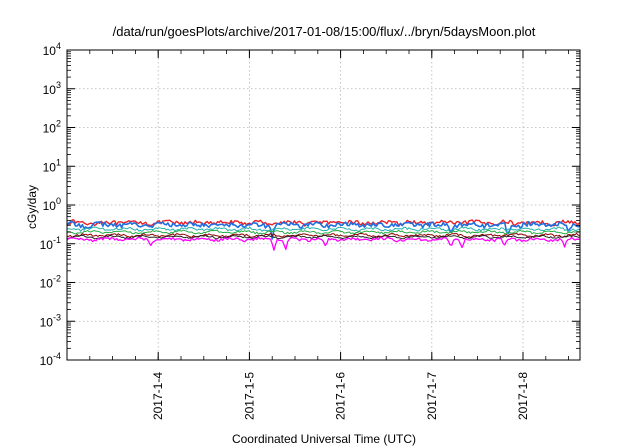 The image size is (640, 448). I want to click on y-tick-label: 10¹, so click(52, 165).